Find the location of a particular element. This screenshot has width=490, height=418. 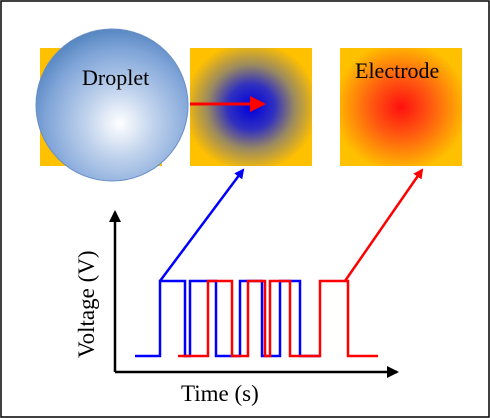

blue-pulse-to-electrode-arrow is located at coordinates (201, 225).